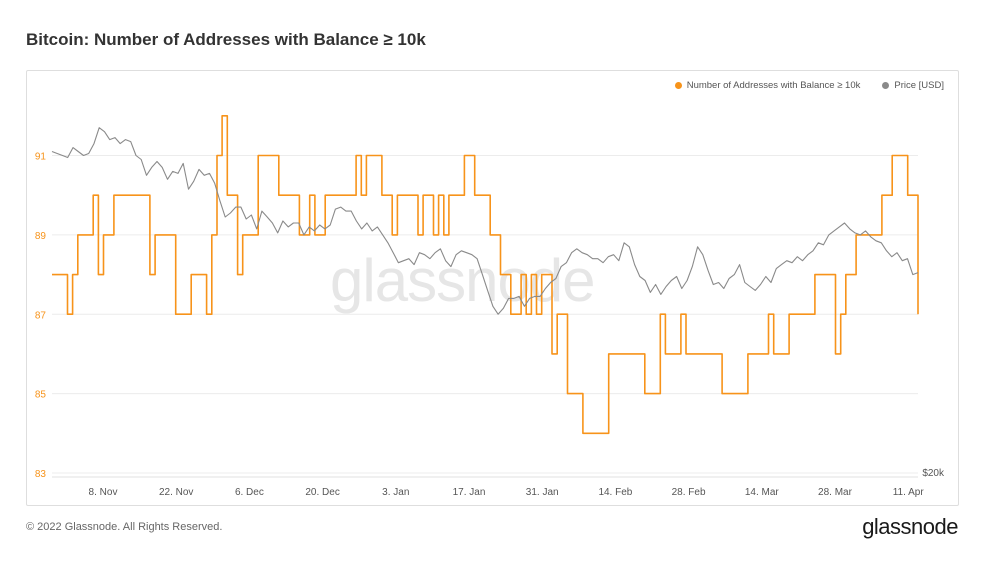  What do you see at coordinates (176, 492) in the screenshot?
I see `x-tick-label: 22. Nov` at bounding box center [176, 492].